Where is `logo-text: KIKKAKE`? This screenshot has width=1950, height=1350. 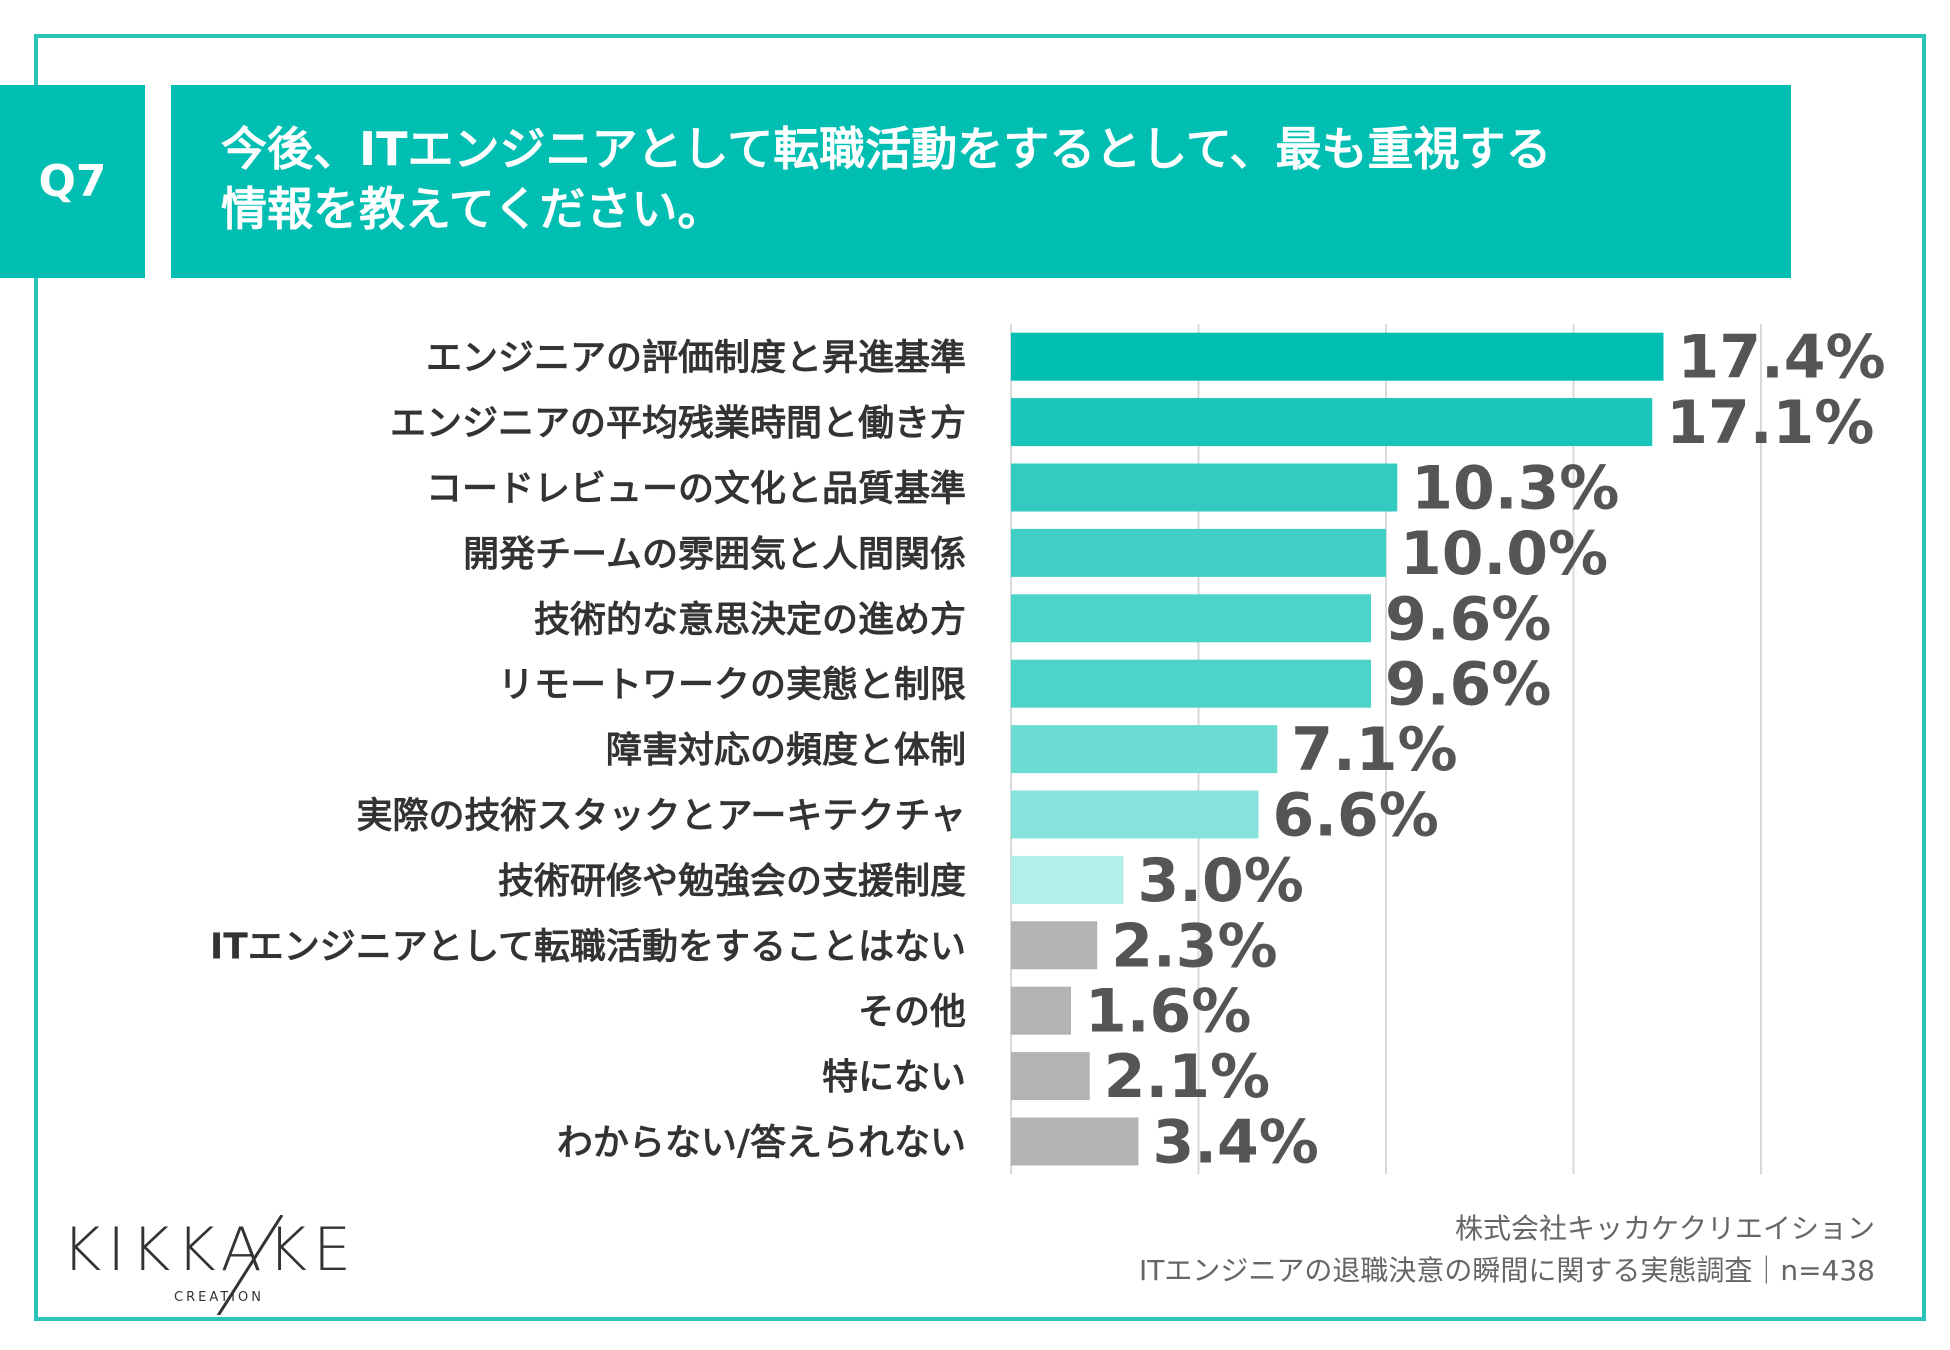 logo-text: KIKKAKE is located at coordinates (209, 1250).